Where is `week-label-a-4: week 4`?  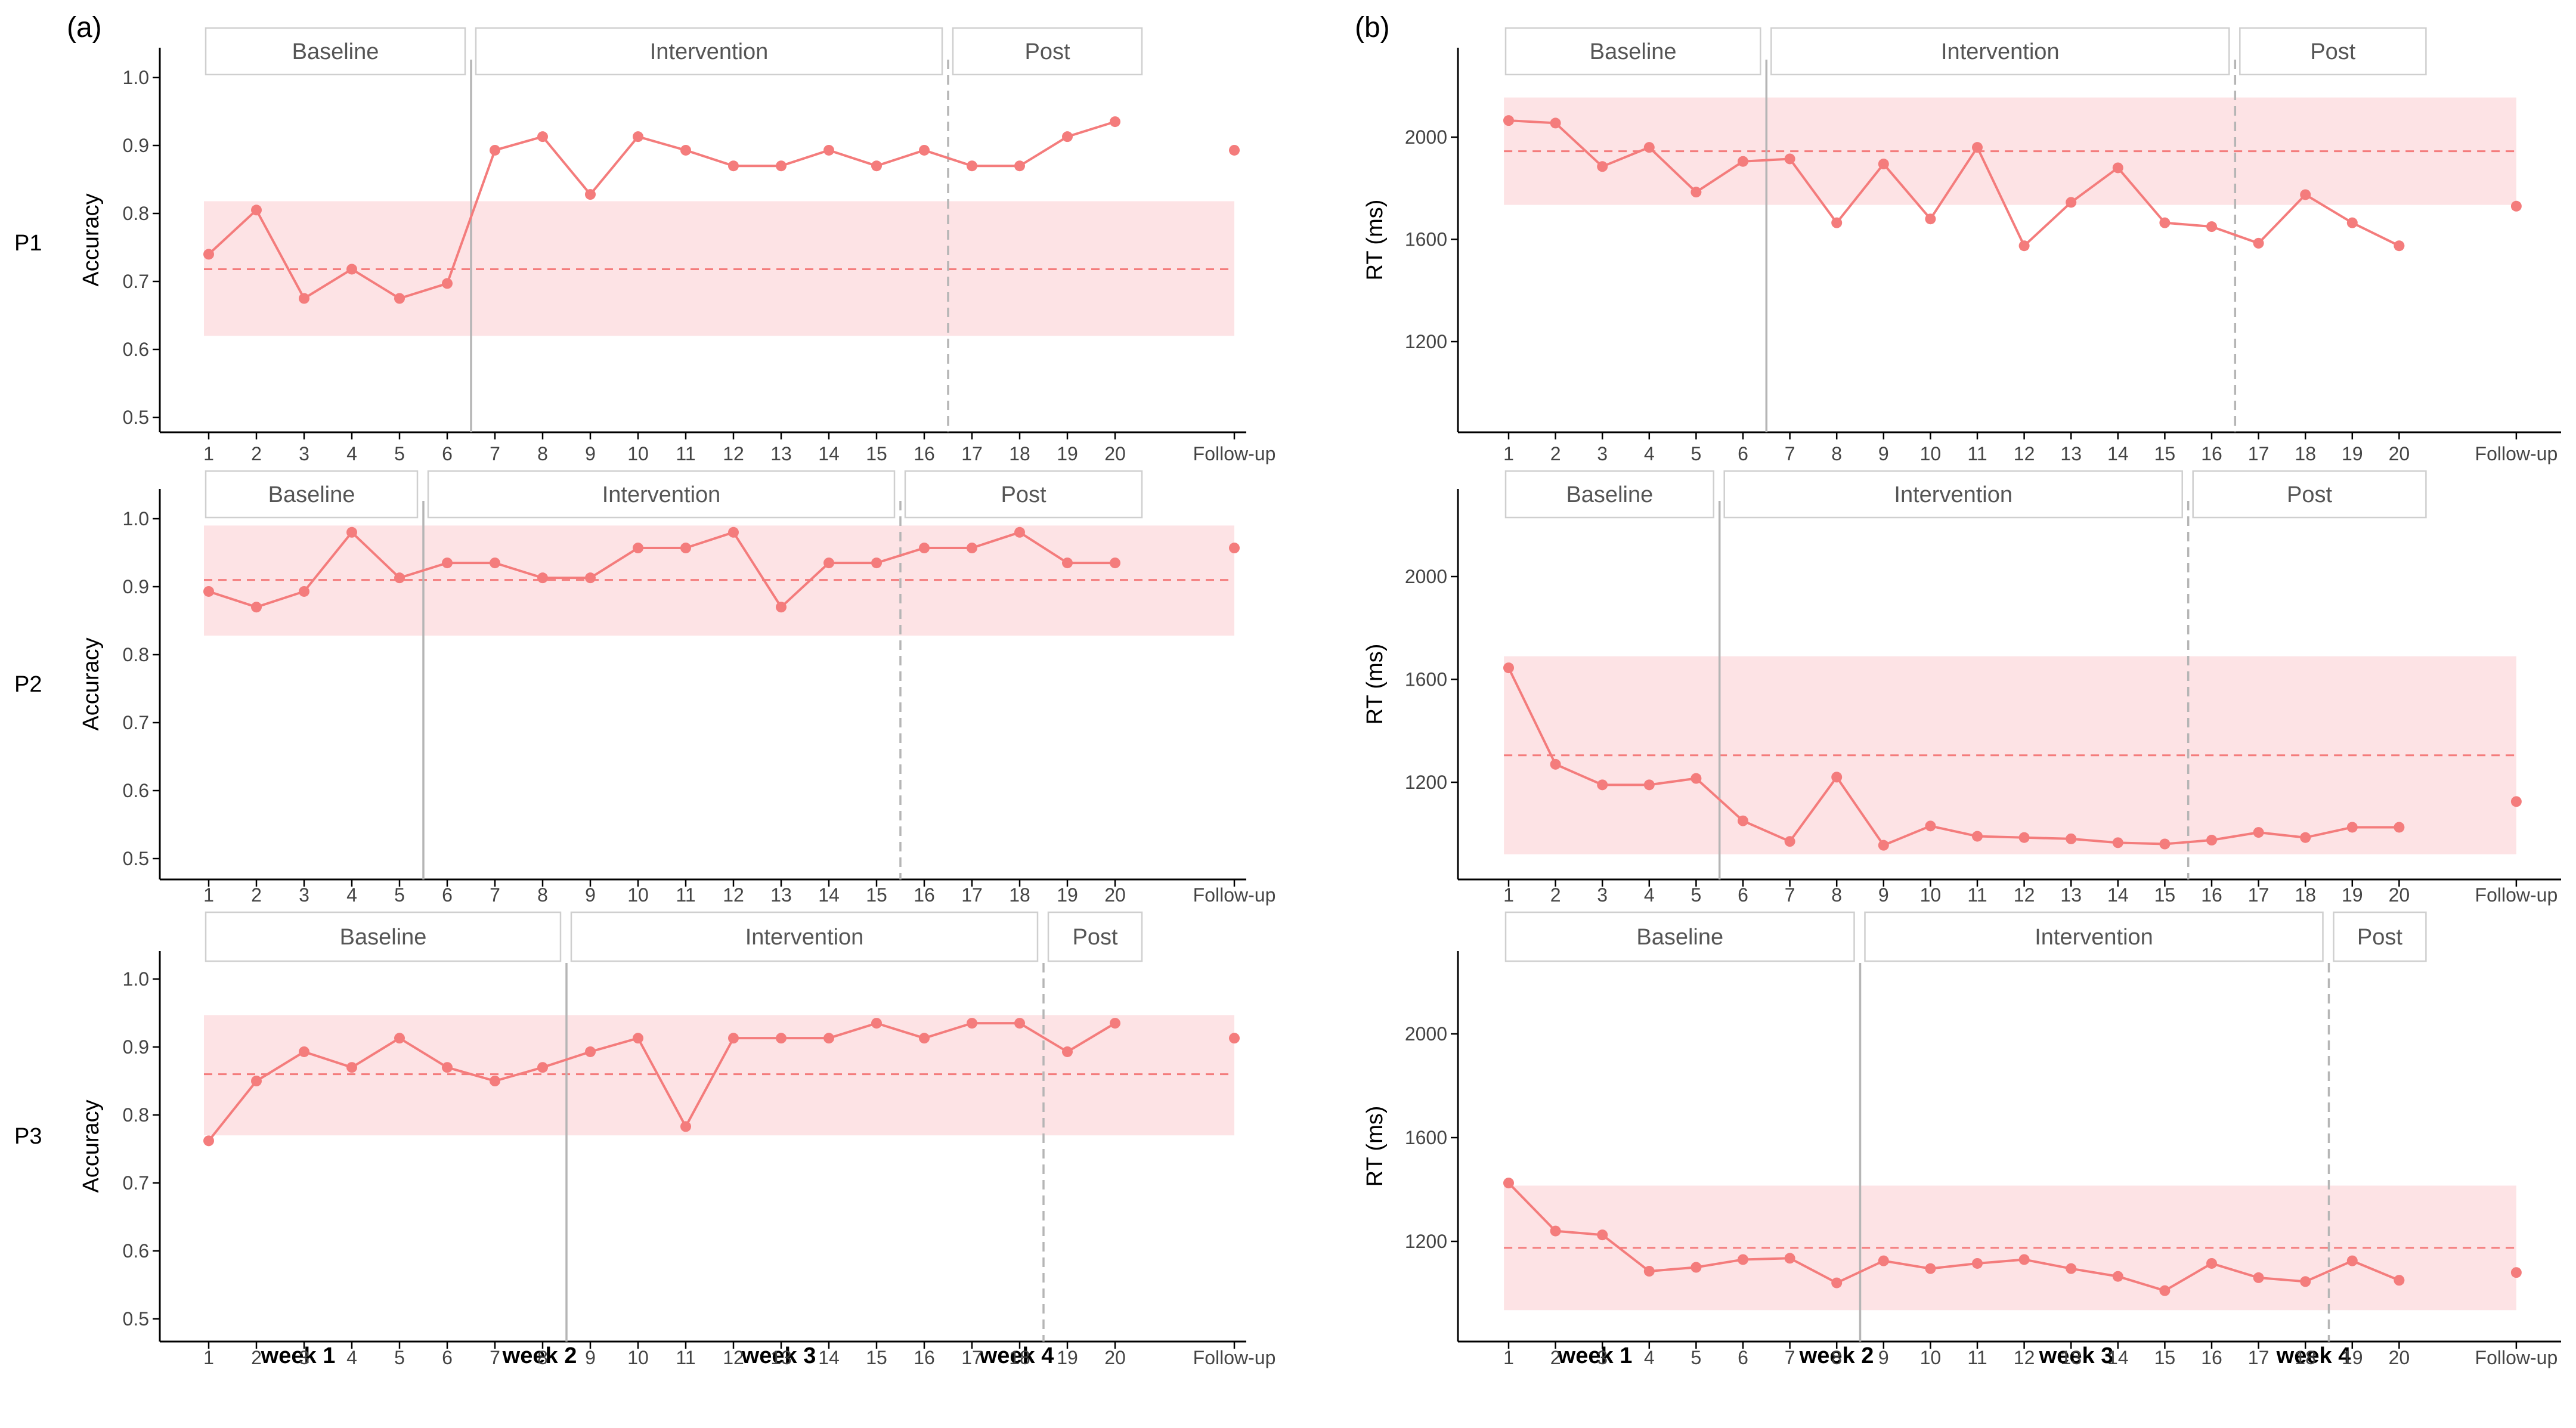
week-label-a-4: week 4 is located at coordinates (1016, 1355).